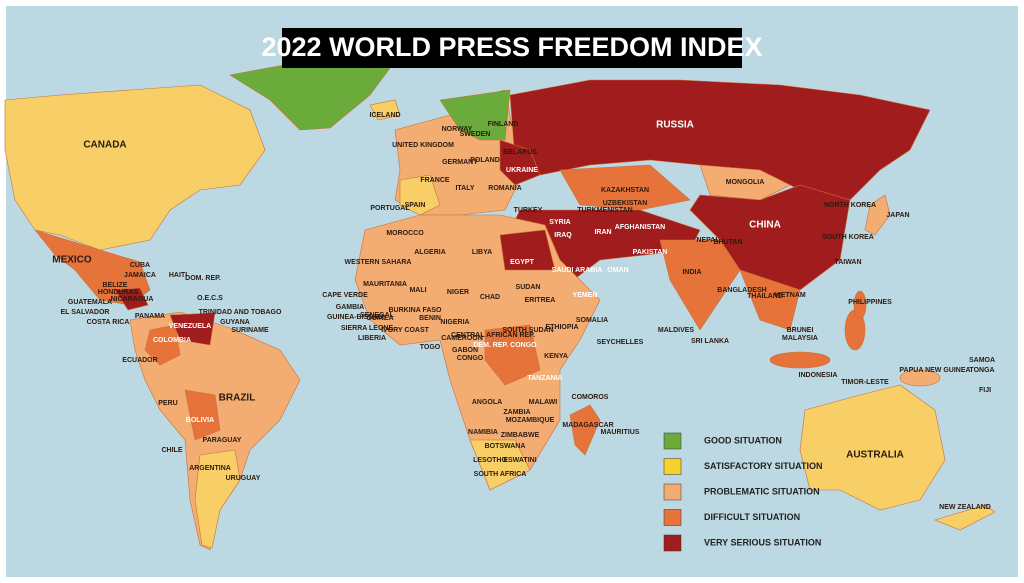  I want to click on argentina, so click(217, 499).